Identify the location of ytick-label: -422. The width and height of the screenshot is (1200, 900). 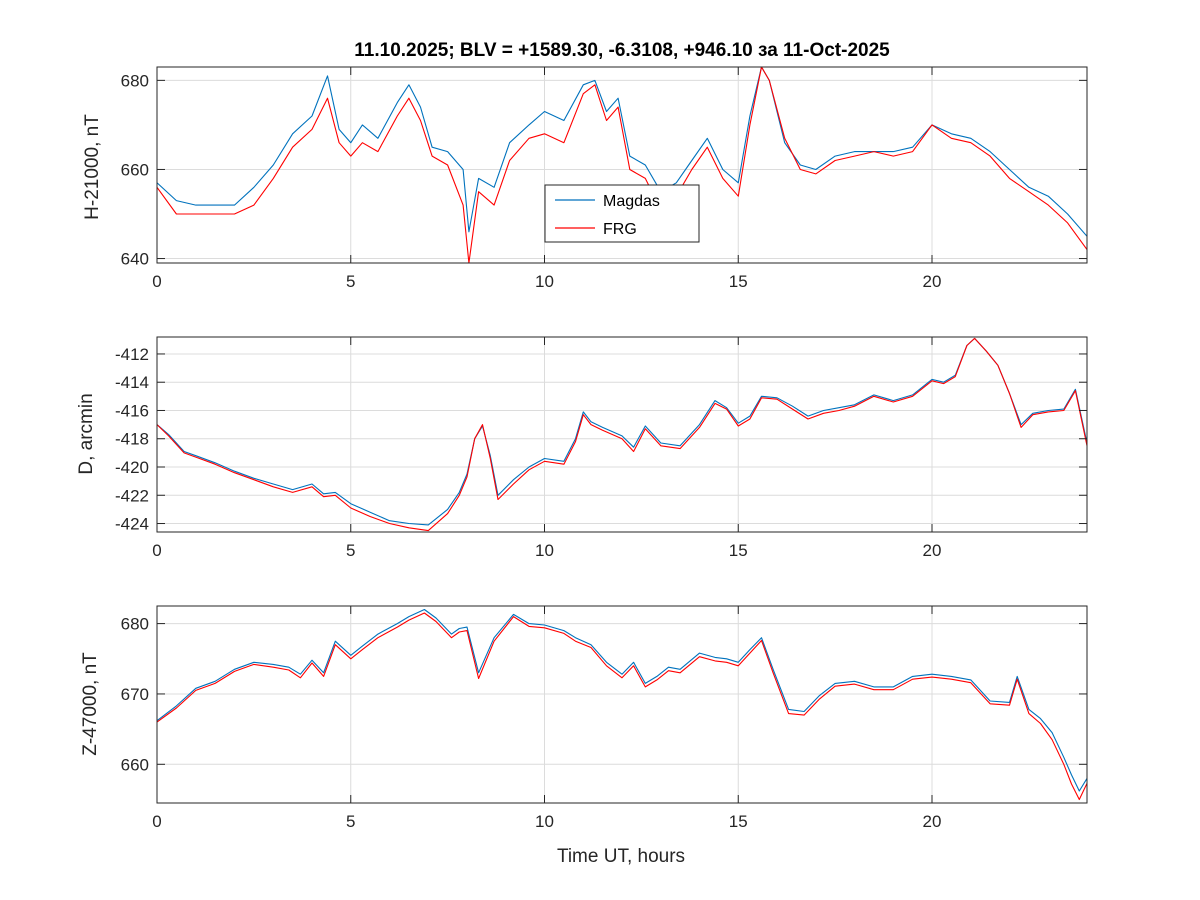
(132, 495).